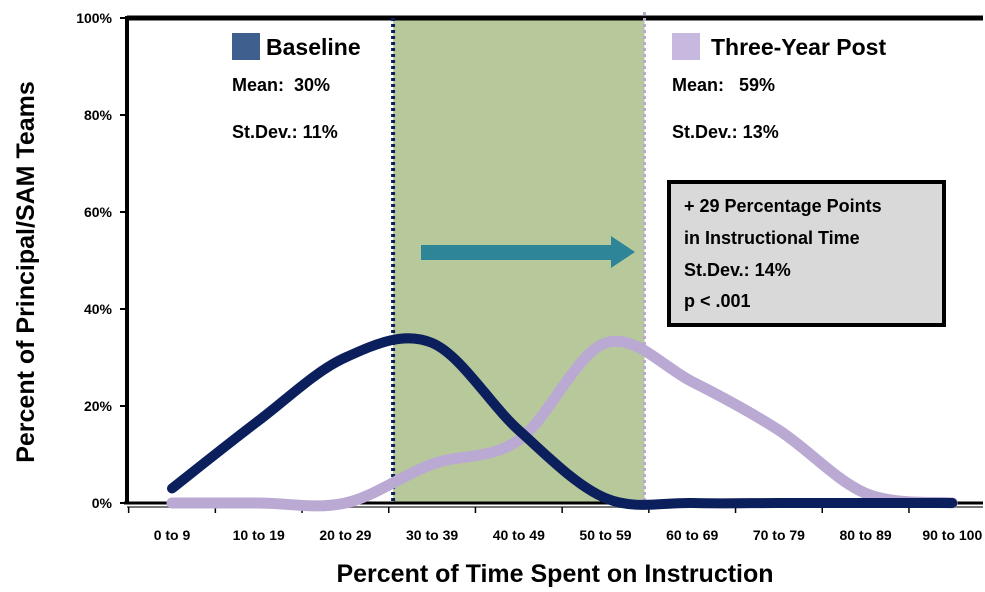  I want to click on baseline-mean: Mean: 30%, so click(281, 85).